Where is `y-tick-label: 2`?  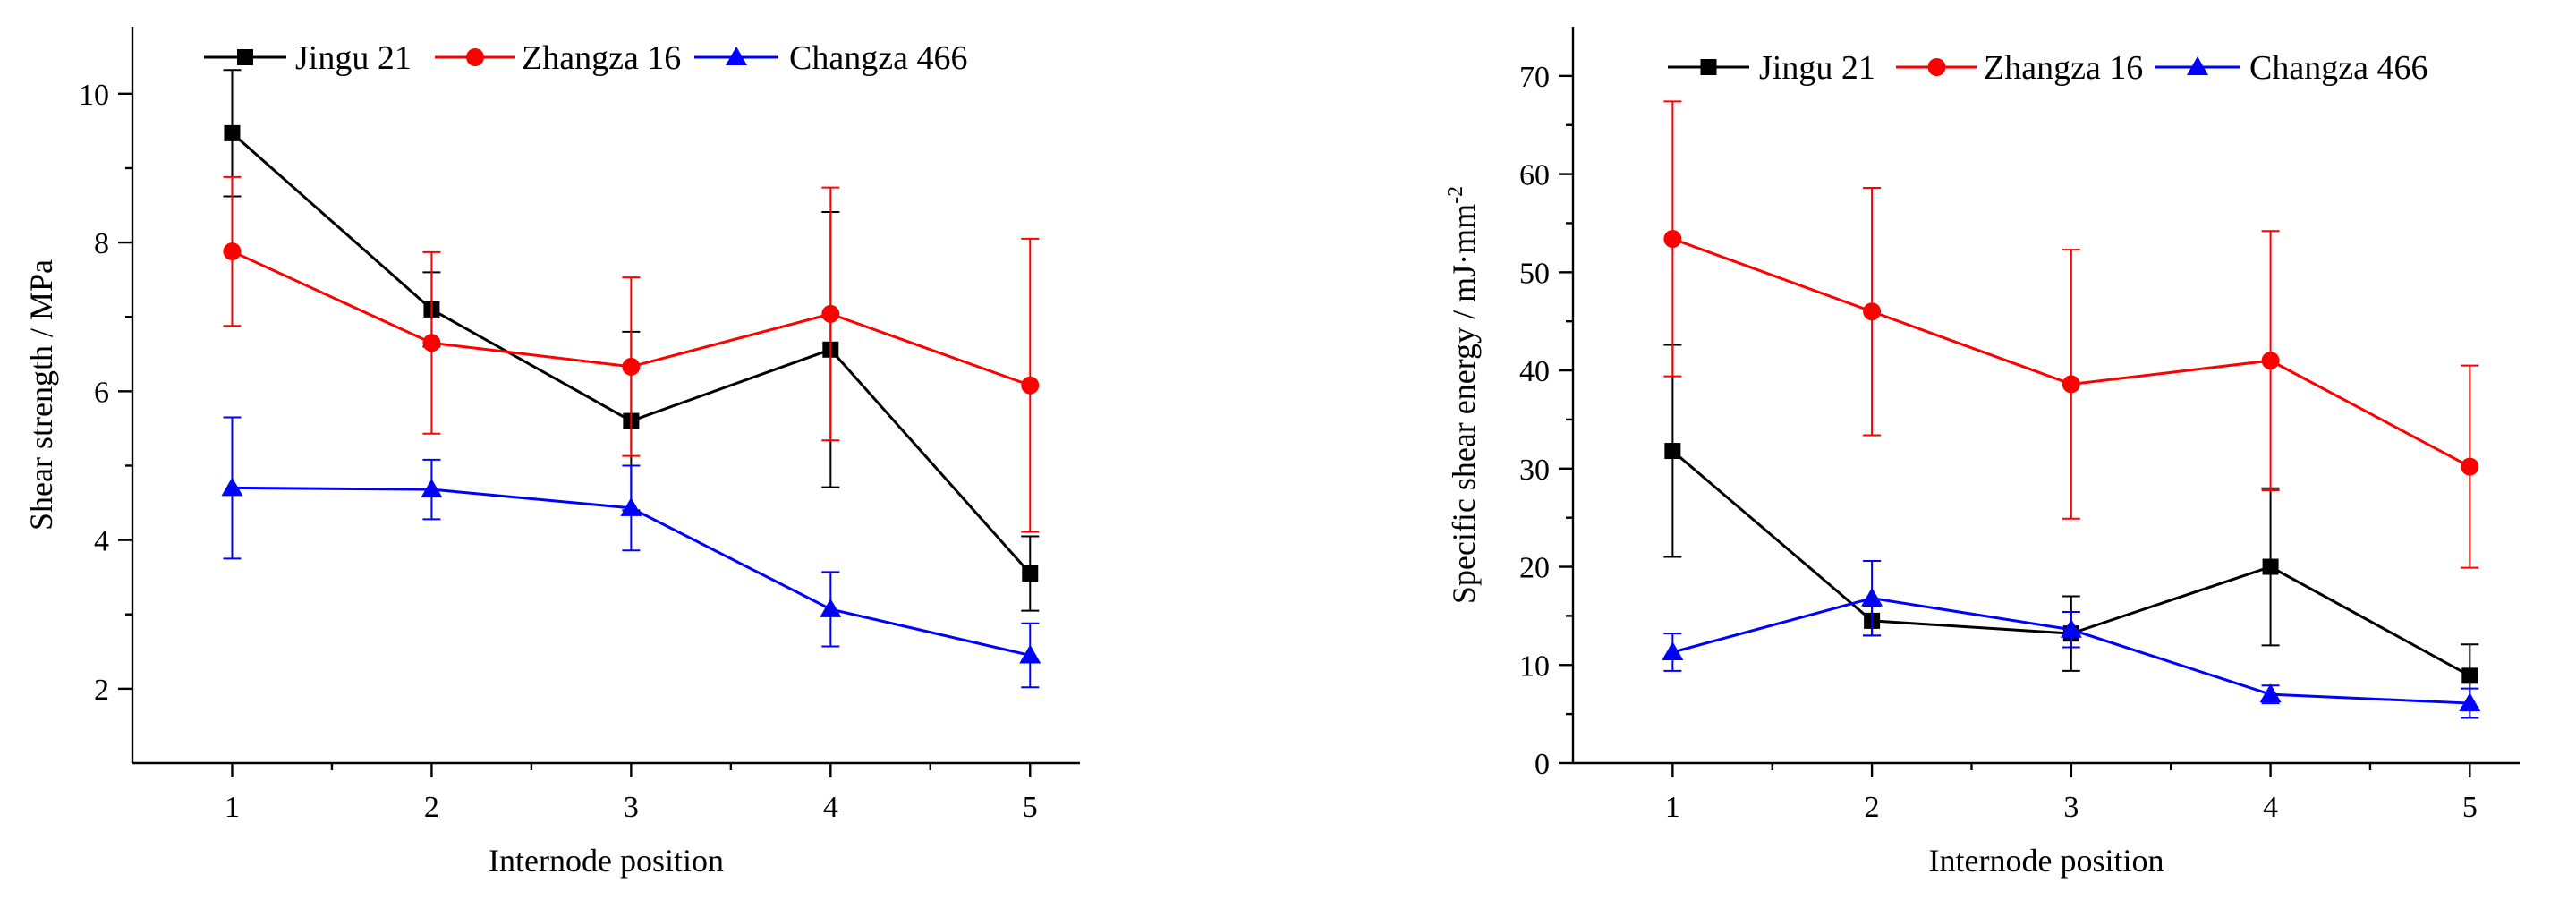 y-tick-label: 2 is located at coordinates (101, 690).